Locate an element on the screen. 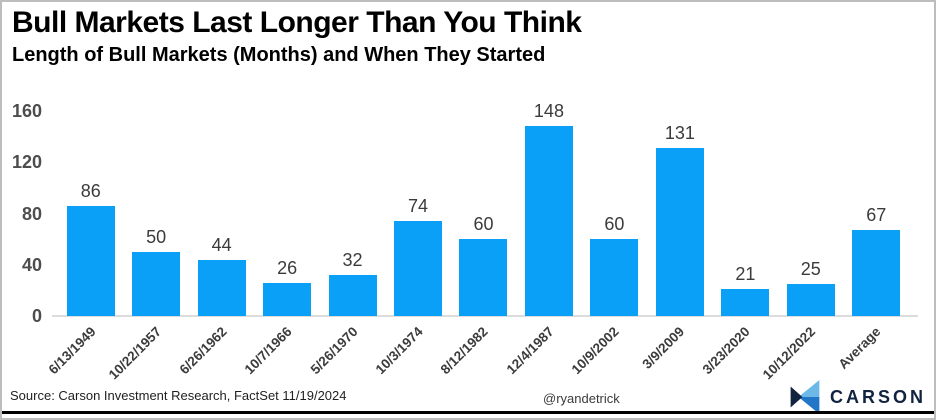  carson-logo-icon is located at coordinates (805, 397).